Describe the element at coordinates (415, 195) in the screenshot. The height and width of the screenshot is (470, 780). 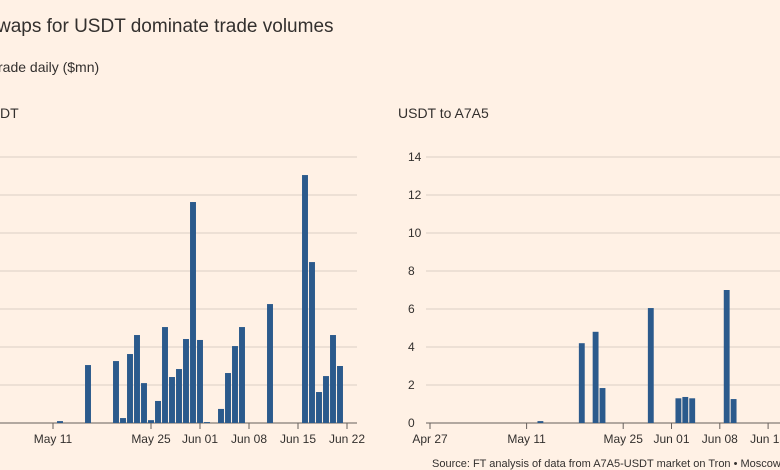
I see `y-tick-label: 12` at that location.